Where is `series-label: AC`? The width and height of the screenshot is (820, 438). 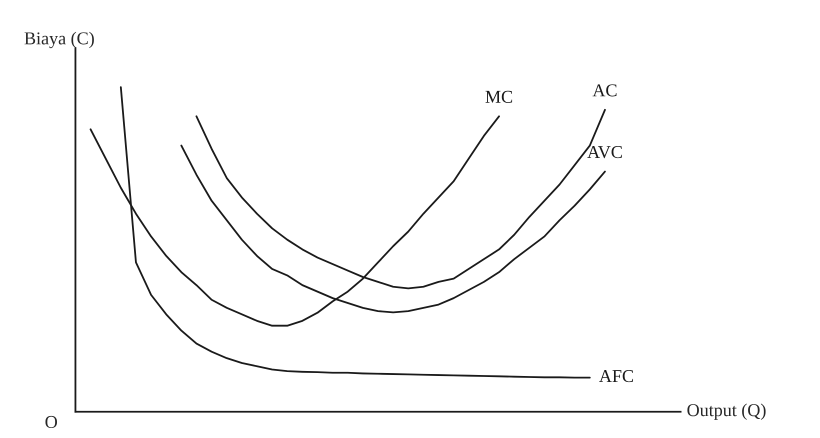 series-label: AC is located at coordinates (604, 90).